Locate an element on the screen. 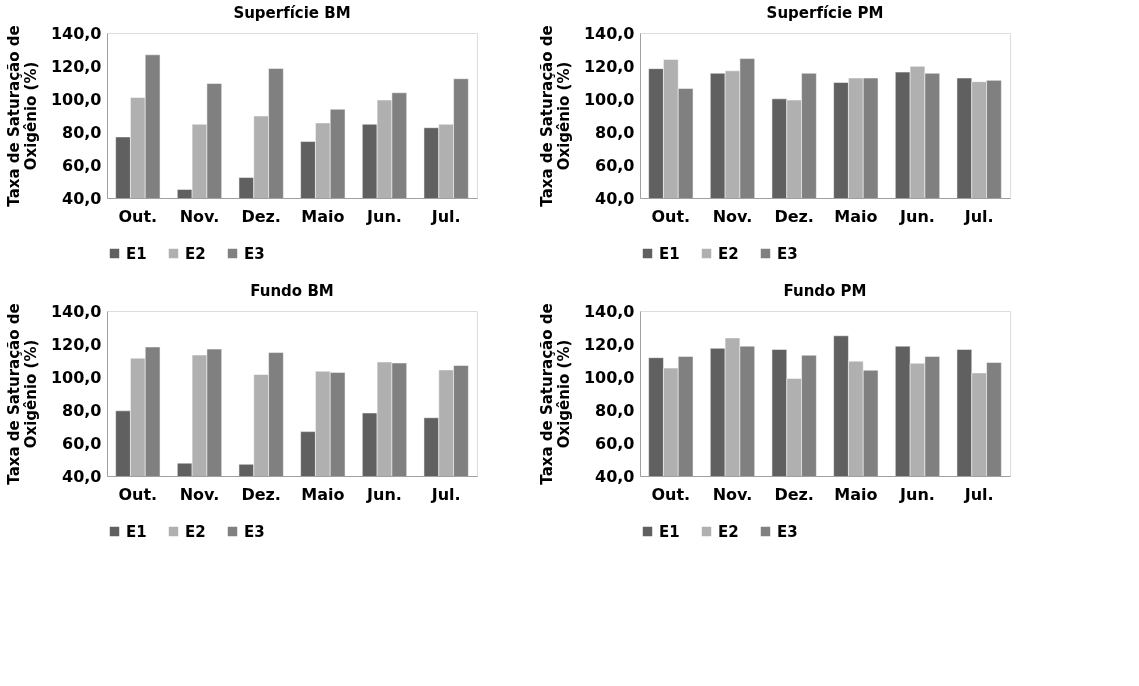 The height and width of the screenshot is (686, 1139). chart-title: Fundo BM is located at coordinates (292, 290).